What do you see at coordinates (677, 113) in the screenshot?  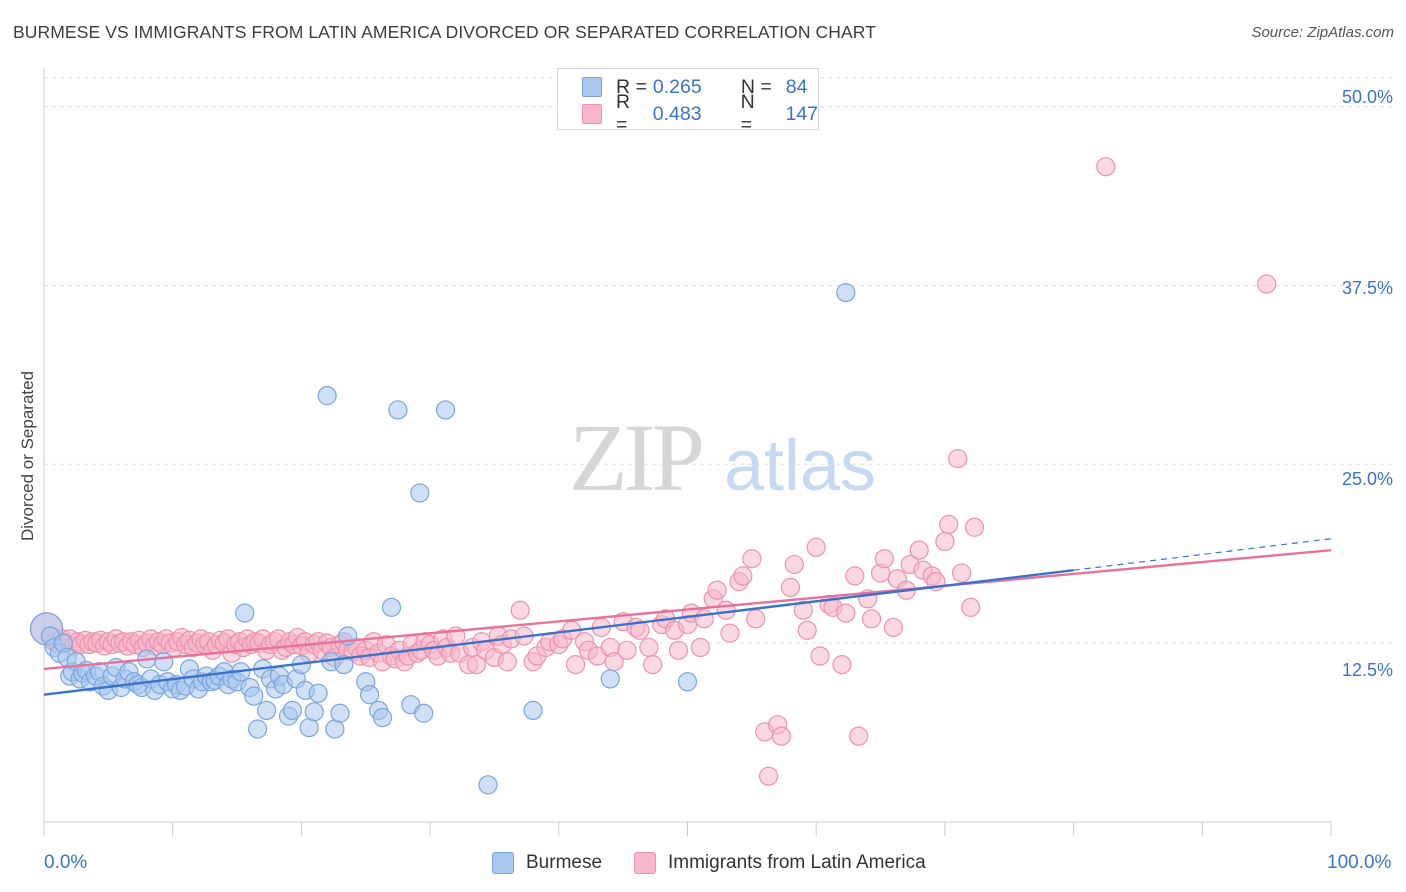 I see `r-value: 0.483` at bounding box center [677, 113].